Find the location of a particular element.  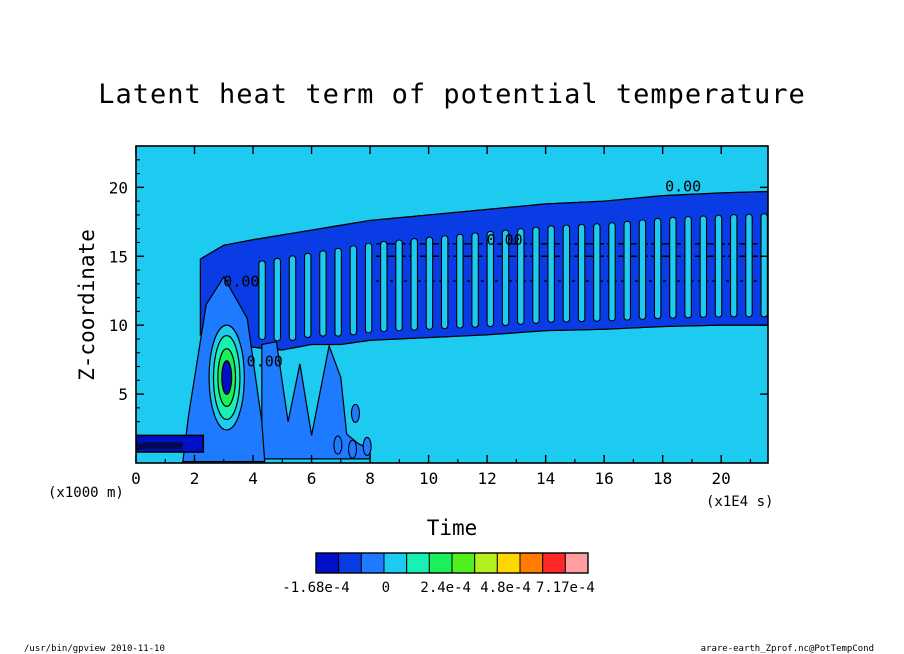

x-tick-label: 2 is located at coordinates (195, 478).